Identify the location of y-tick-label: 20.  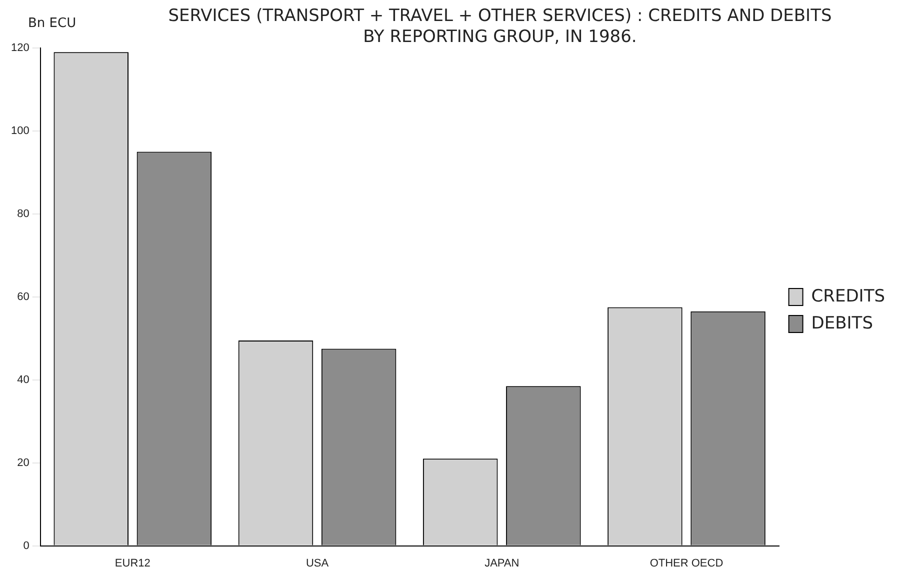
(23, 462).